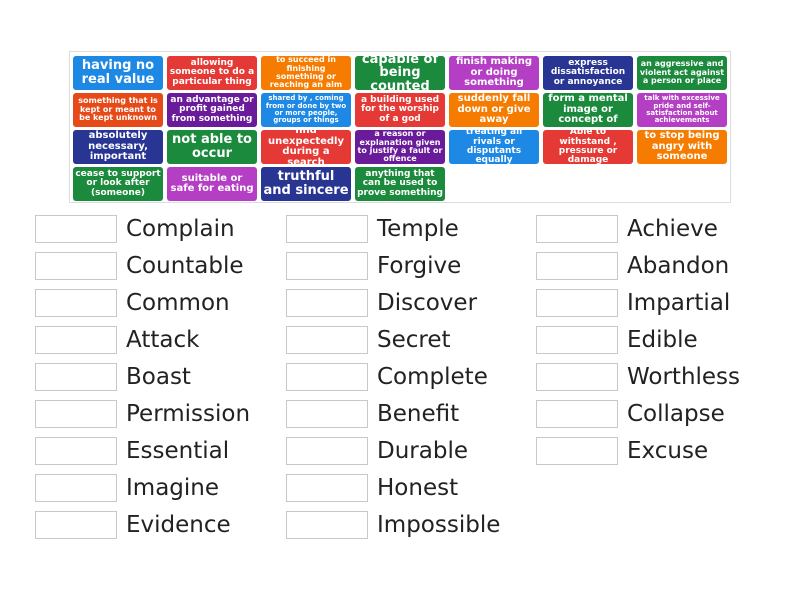 This screenshot has height=600, width=800. I want to click on word-label: Evidence, so click(178, 525).